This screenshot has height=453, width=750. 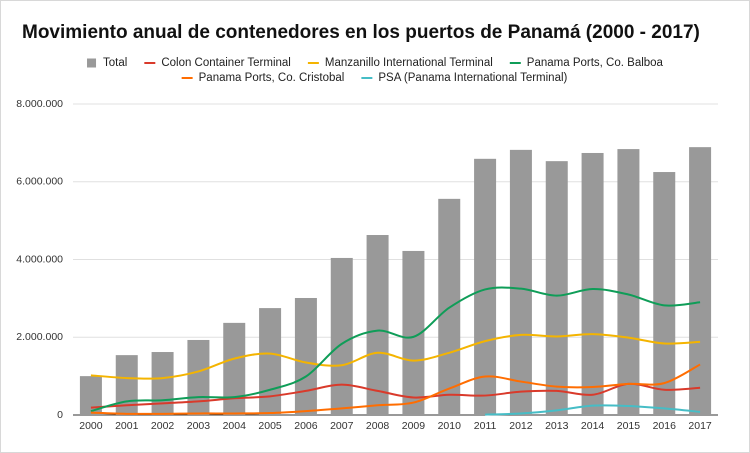 What do you see at coordinates (127, 426) in the screenshot?
I see `x-tick-label: 2001` at bounding box center [127, 426].